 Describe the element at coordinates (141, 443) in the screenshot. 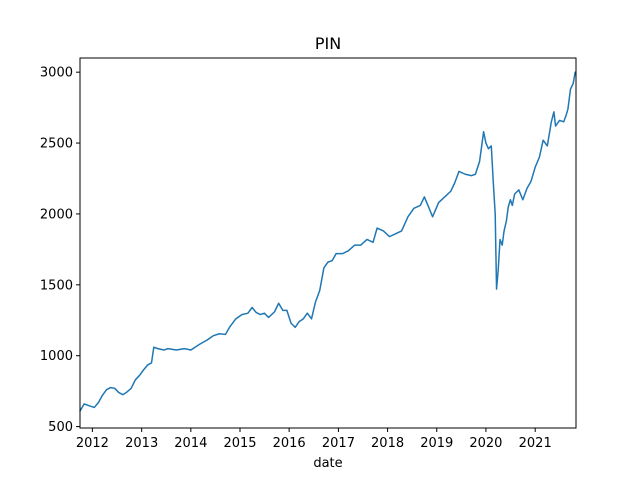

I see `x-tick-label-2013: 2013` at that location.